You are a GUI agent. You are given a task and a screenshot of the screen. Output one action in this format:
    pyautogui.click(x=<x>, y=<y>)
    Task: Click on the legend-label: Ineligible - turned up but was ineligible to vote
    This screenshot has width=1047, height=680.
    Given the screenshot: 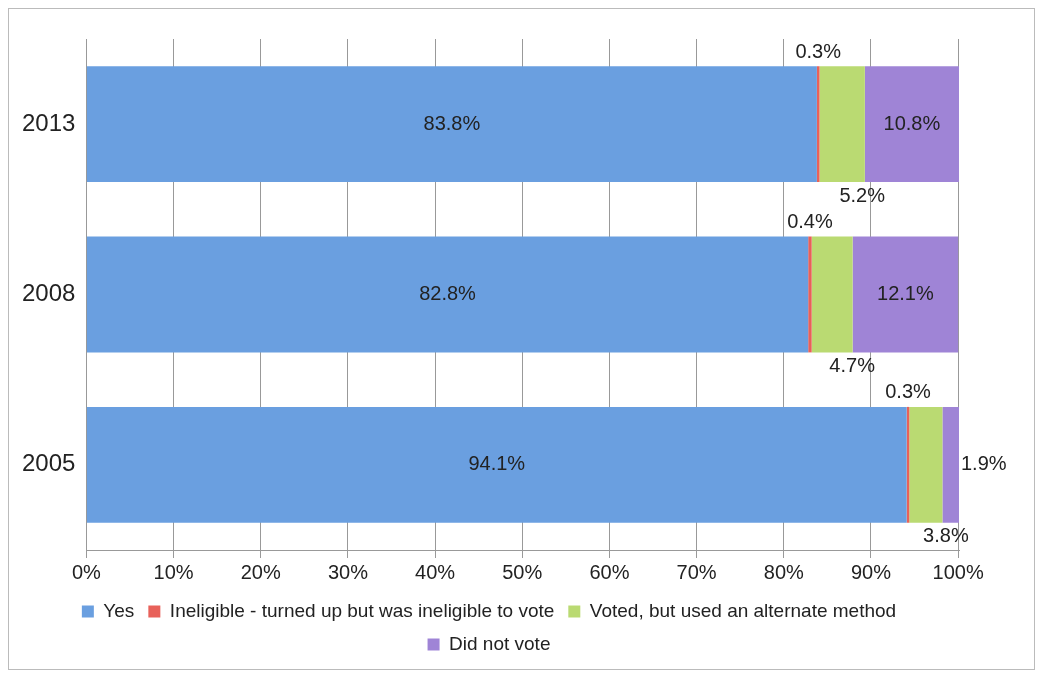 What is the action you would take?
    pyautogui.click(x=362, y=610)
    